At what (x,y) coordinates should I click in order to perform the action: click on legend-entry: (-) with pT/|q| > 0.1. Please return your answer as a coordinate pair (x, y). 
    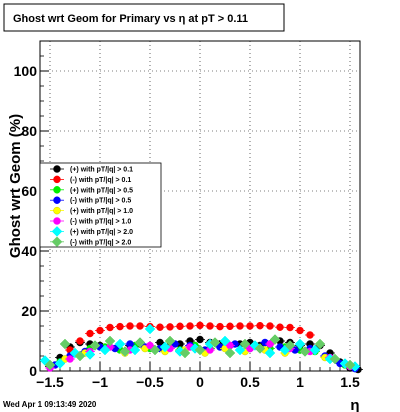
    Looking at the image, I should click on (90, 179).